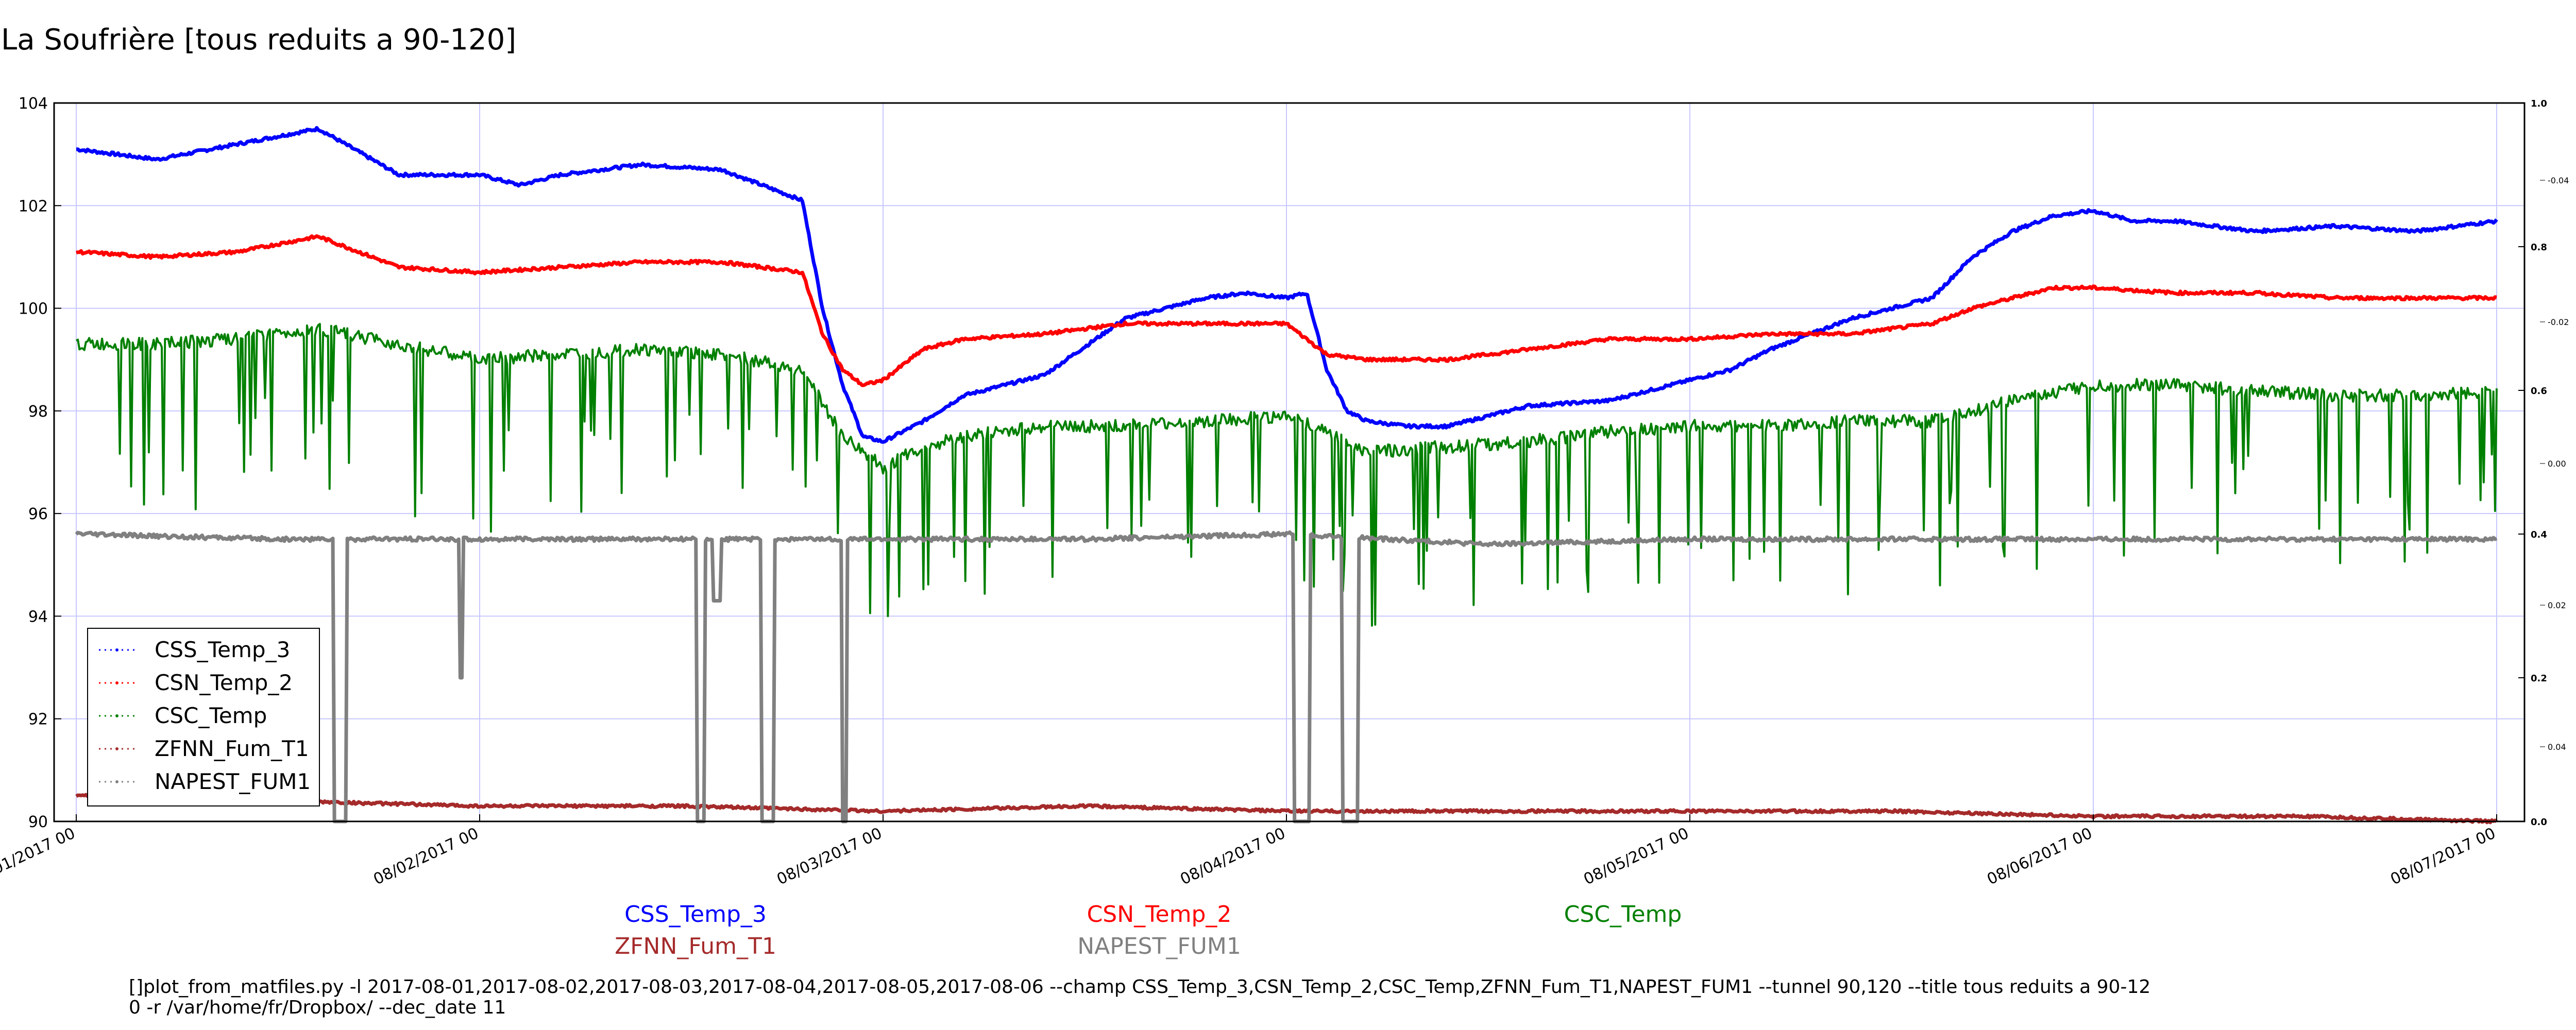  Describe the element at coordinates (2040, 857) in the screenshot. I see `x-tick-label: 08/06/2017 00` at that location.